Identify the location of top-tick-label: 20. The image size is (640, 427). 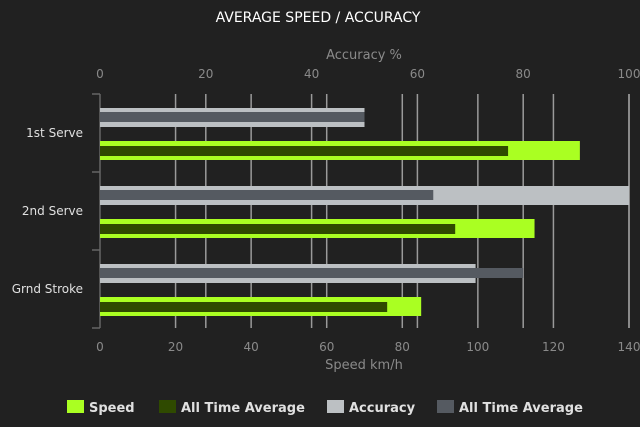
(205, 74).